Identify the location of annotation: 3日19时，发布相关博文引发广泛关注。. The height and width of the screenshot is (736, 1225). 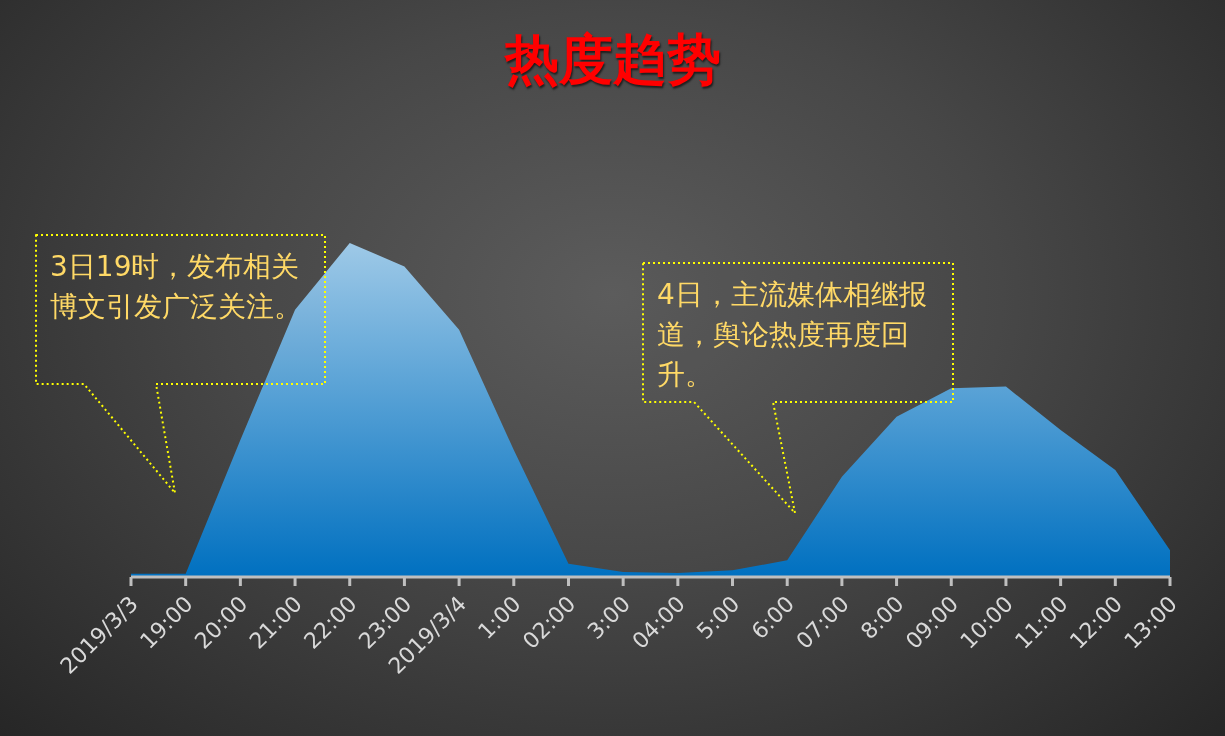
(176, 287).